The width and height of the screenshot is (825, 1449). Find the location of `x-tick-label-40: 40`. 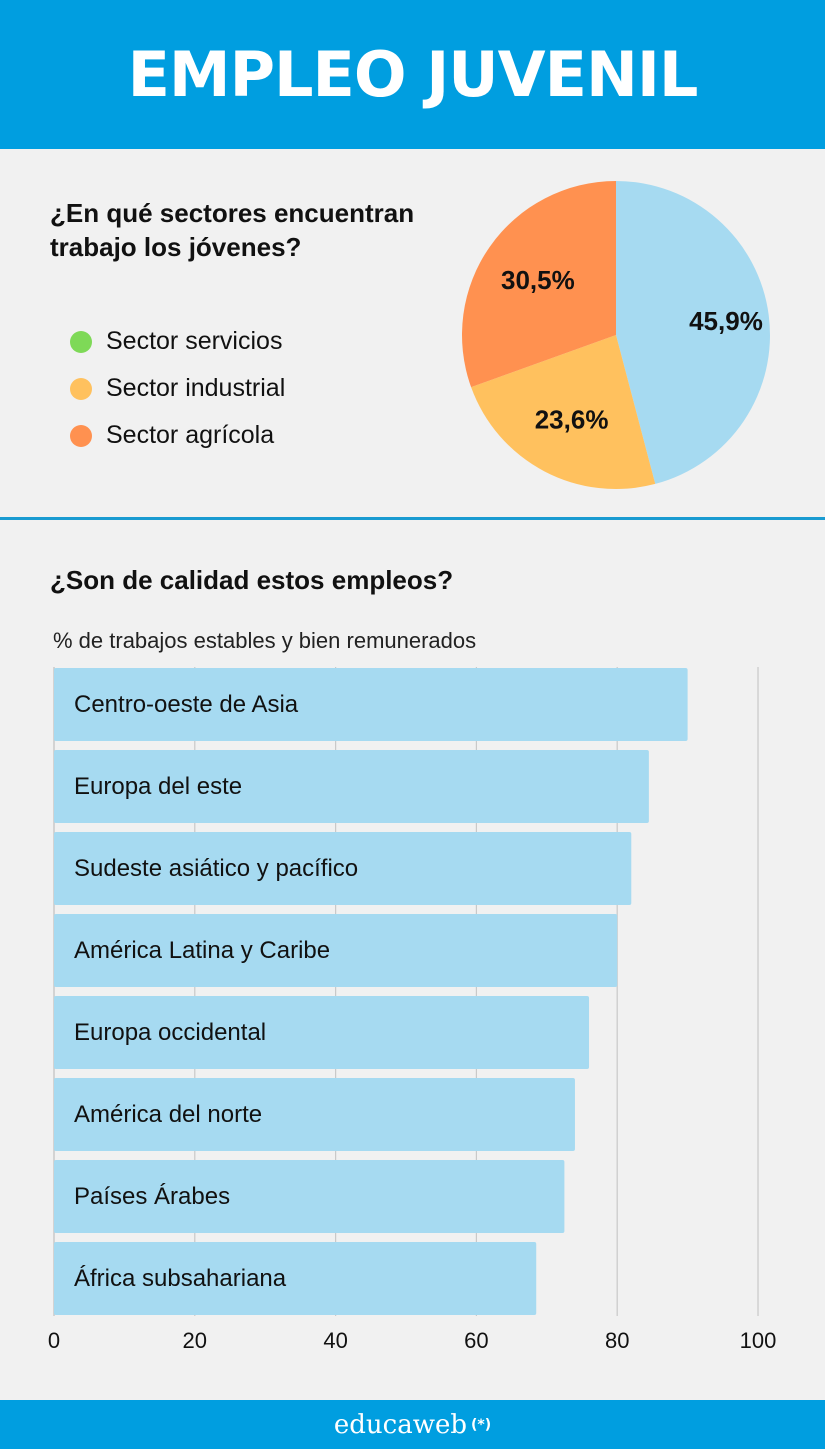

x-tick-label-40: 40 is located at coordinates (335, 1340).